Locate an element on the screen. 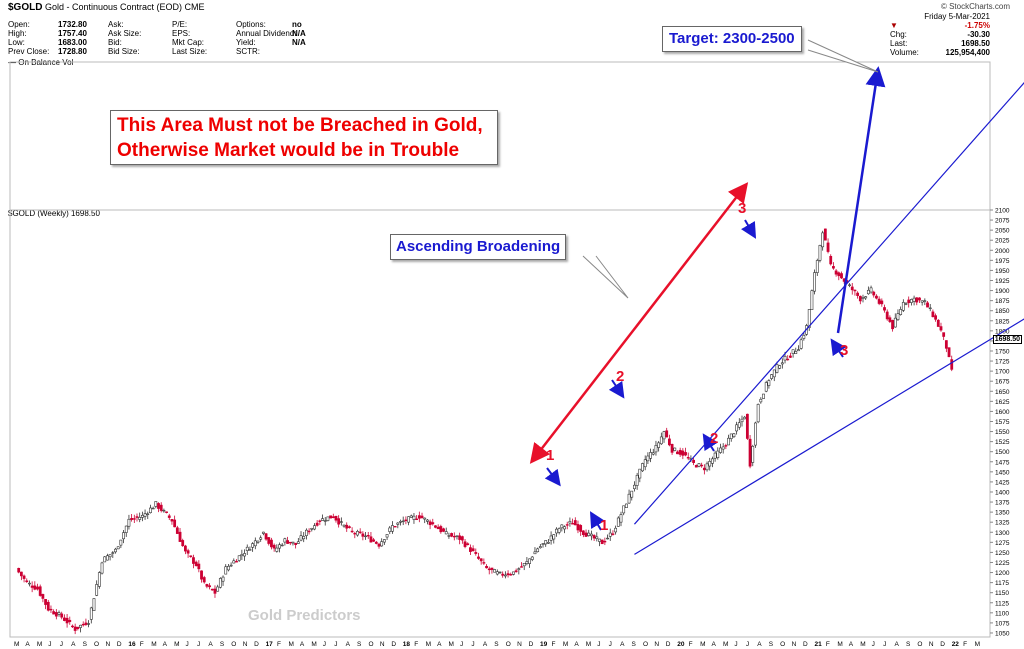  broadening-lower-line is located at coordinates (829, 436).